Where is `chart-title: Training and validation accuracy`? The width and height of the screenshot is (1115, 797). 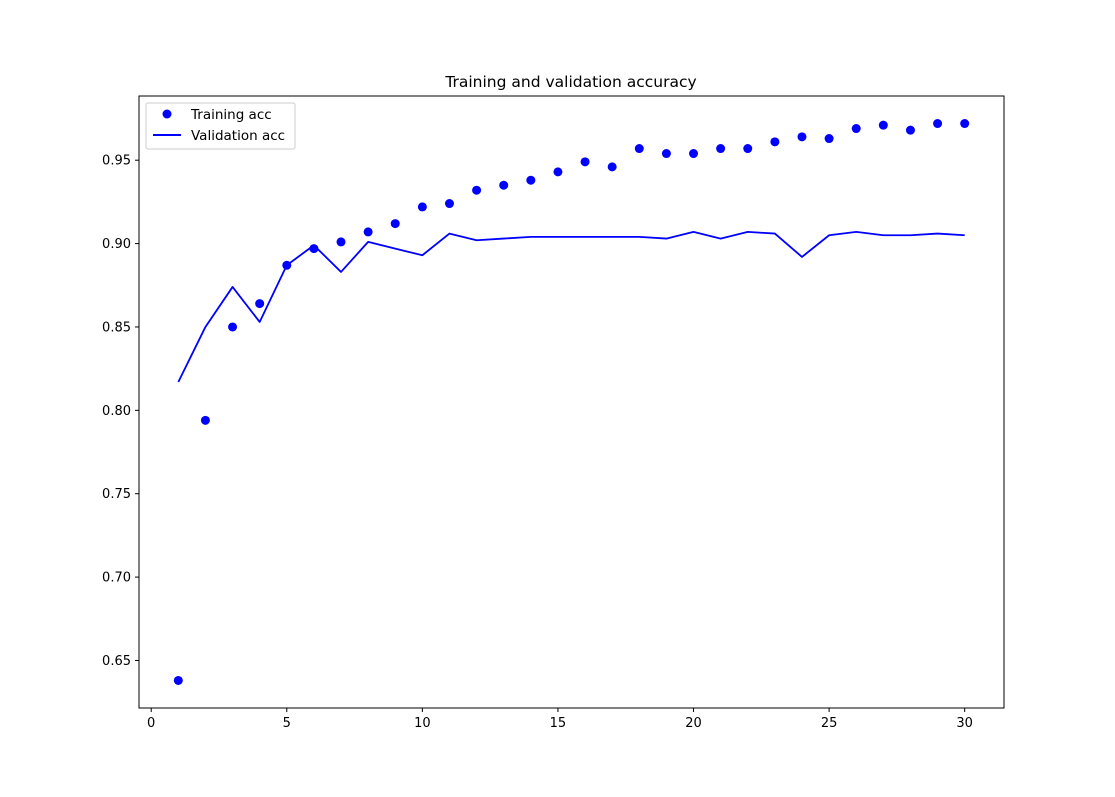
chart-title: Training and validation accuracy is located at coordinates (570, 82).